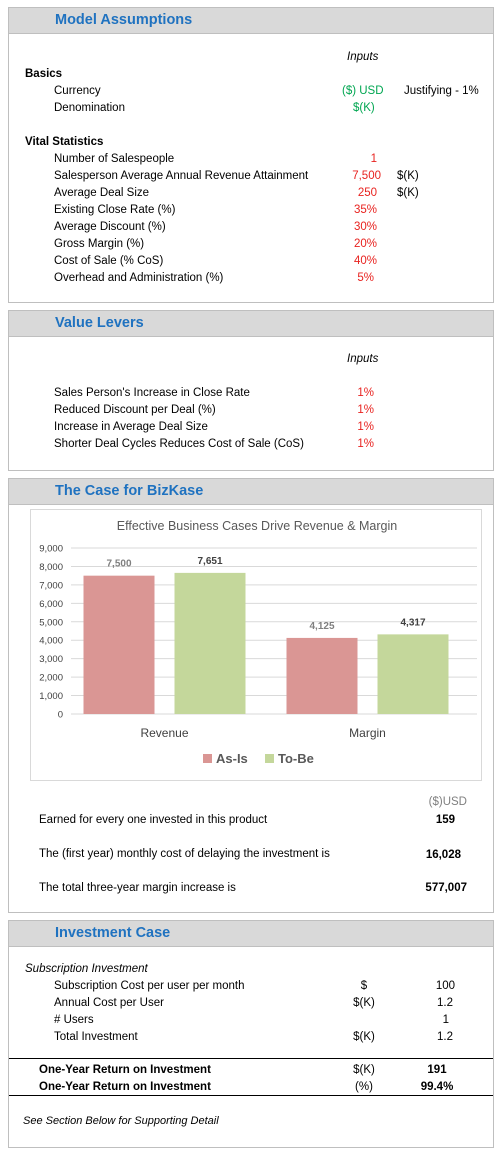  What do you see at coordinates (373, 159) in the screenshot?
I see `vital-value: 1` at bounding box center [373, 159].